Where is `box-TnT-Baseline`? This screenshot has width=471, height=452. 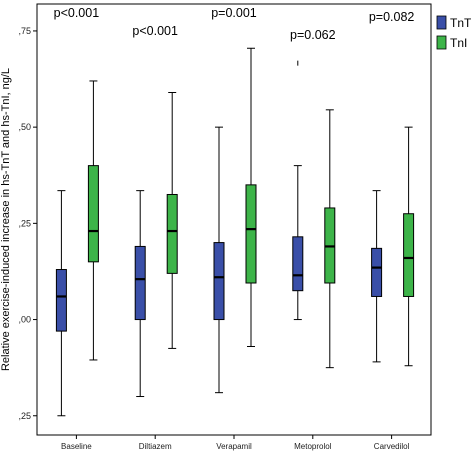 box-TnT-Baseline is located at coordinates (61, 303).